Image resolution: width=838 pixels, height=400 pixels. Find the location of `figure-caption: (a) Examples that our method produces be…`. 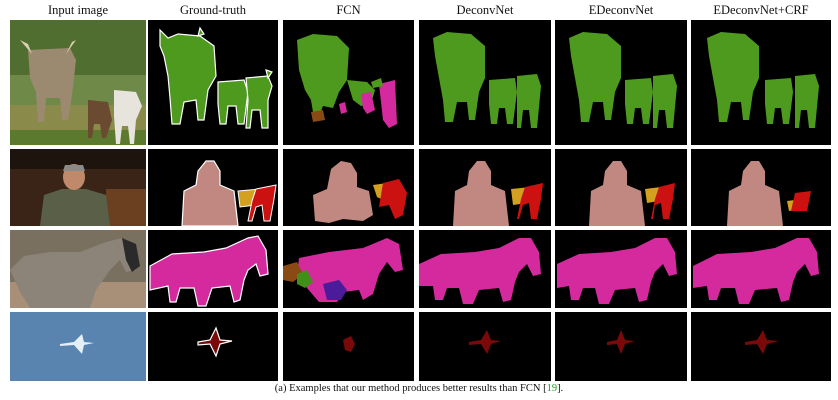

figure-caption: (a) Examples that our method produces be… is located at coordinates (419, 388).